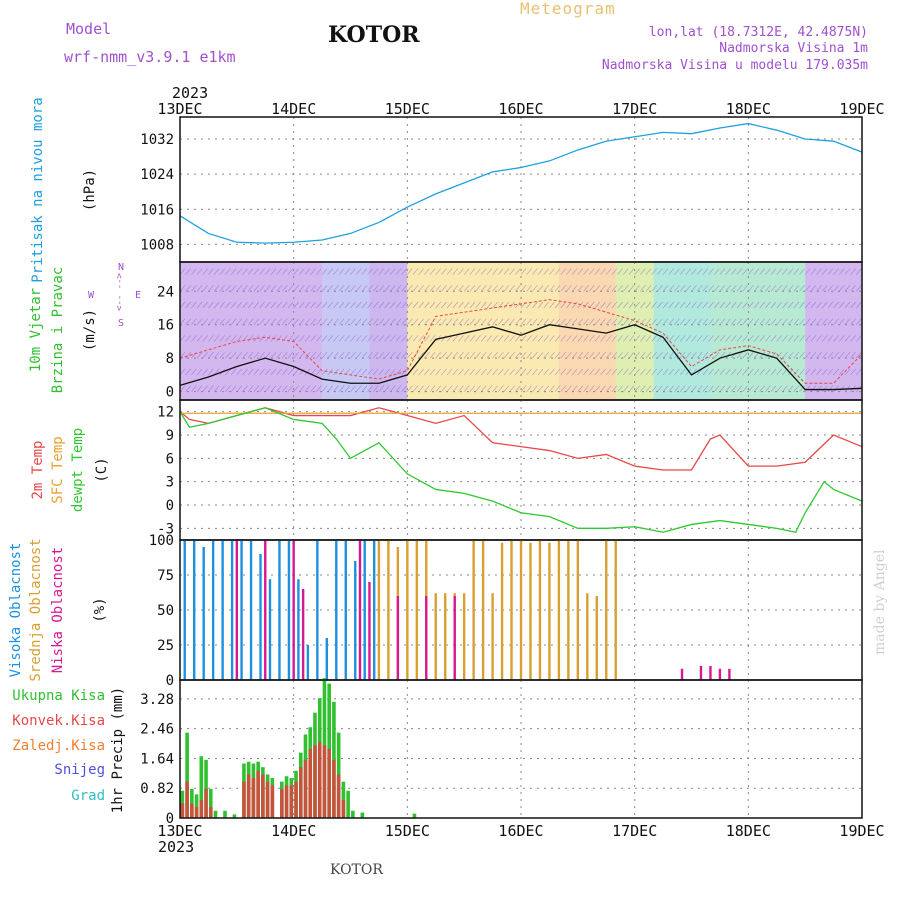  What do you see at coordinates (210, 803) in the screenshot?
I see `precip-bar-total` at bounding box center [210, 803].